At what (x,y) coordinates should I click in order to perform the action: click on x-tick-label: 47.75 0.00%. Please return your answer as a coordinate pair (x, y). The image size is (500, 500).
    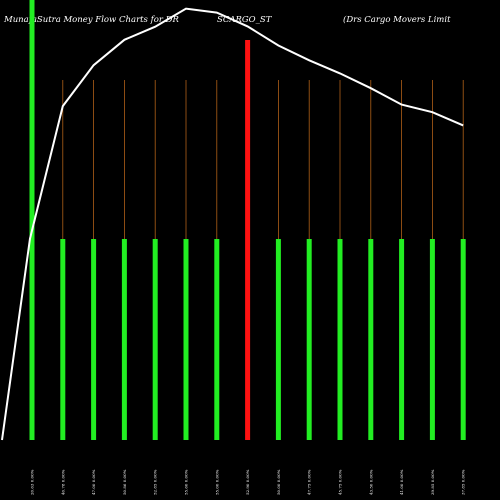
    Looking at the image, I should click on (309, 482).